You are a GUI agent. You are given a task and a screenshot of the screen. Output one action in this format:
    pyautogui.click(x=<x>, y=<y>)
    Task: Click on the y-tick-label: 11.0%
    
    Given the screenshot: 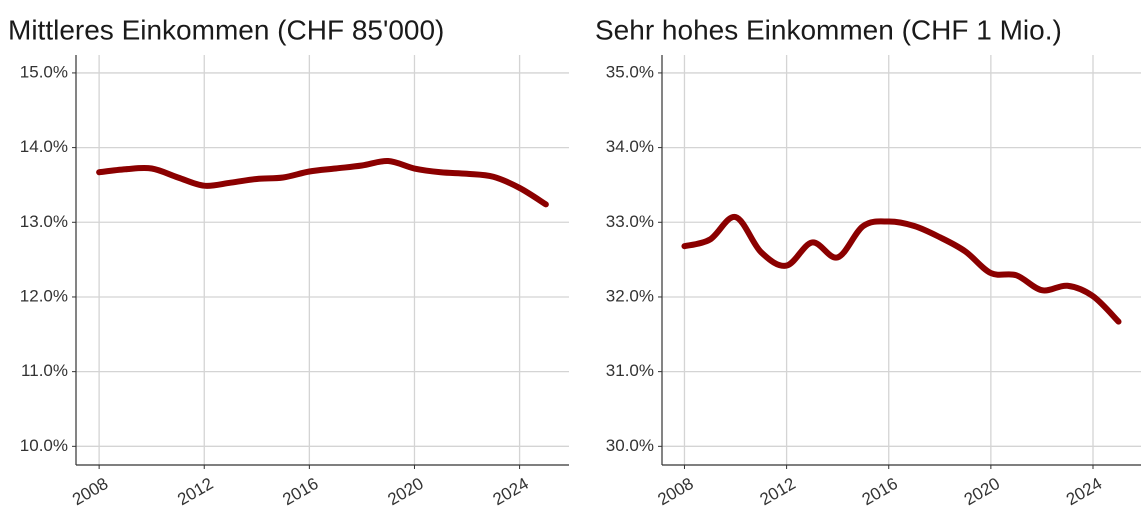 What is the action you would take?
    pyautogui.click(x=44, y=370)
    